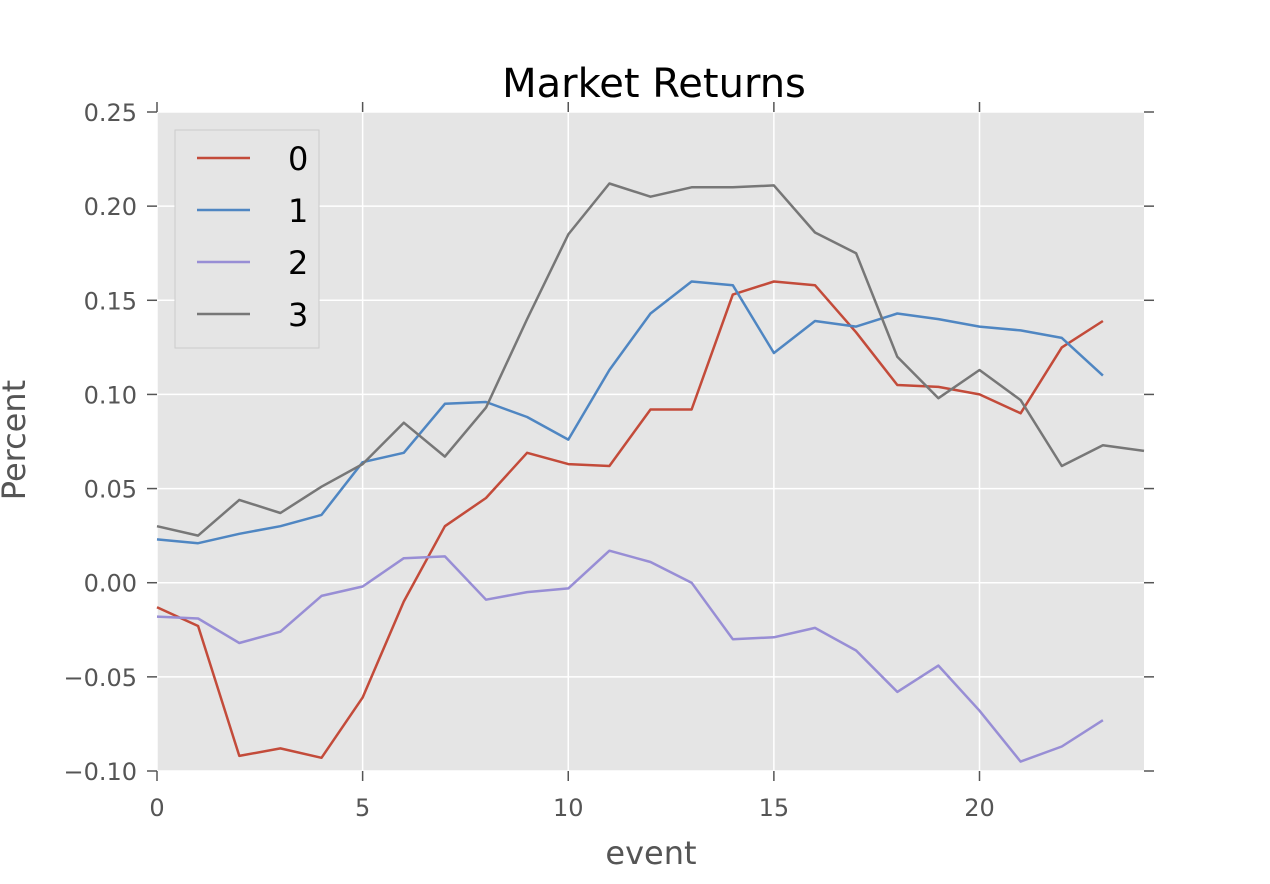  I want to click on y-axis-label: Percent, so click(16, 440).